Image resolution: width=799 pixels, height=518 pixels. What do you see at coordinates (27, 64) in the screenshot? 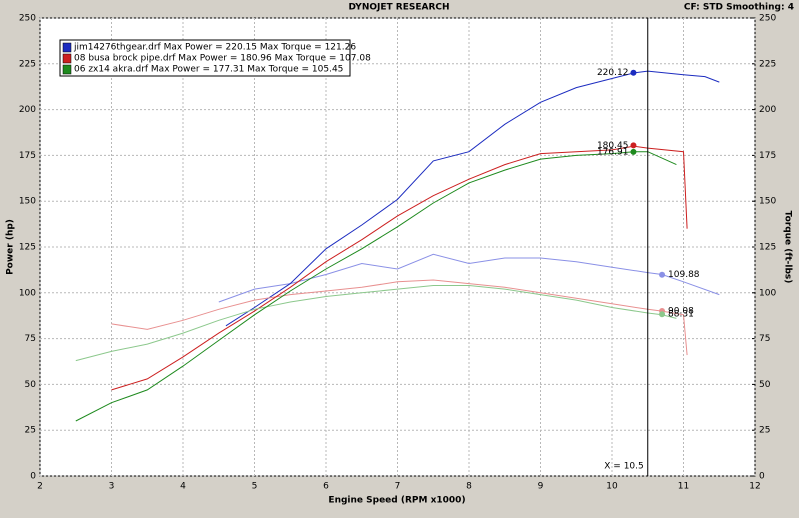
I see `y-tick-label: 225` at bounding box center [27, 64].